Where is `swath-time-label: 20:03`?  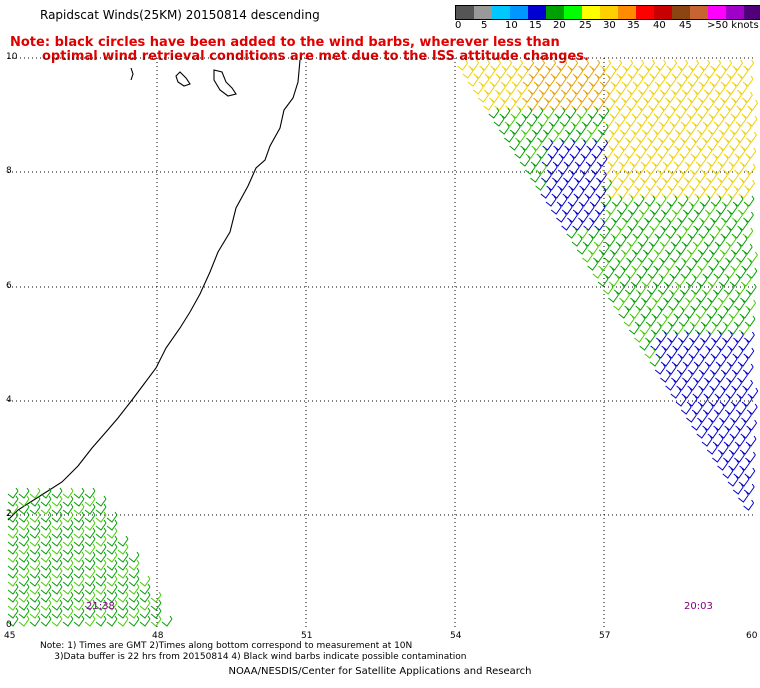 swath-time-label: 20:03 is located at coordinates (698, 606).